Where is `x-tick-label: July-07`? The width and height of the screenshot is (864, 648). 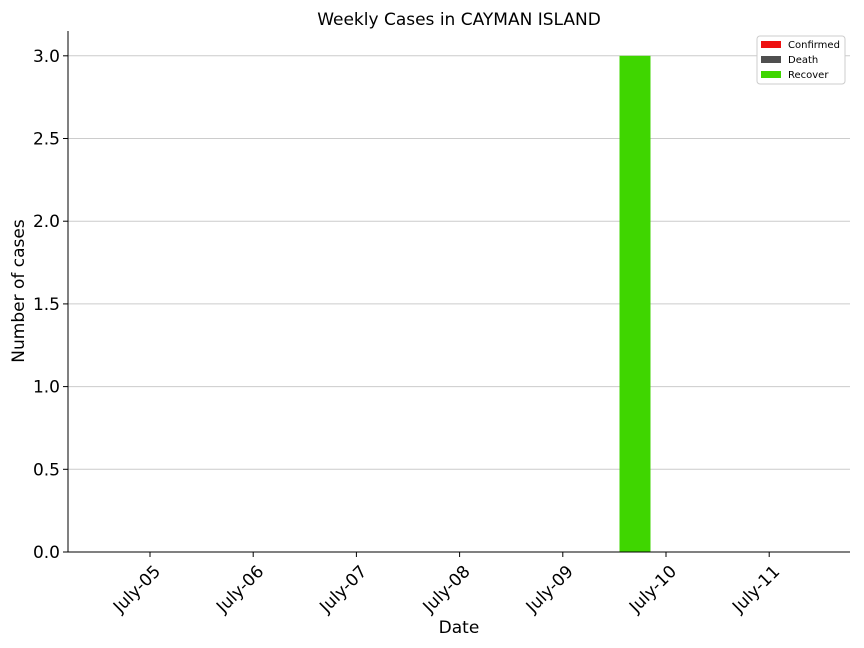
x-tick-label: July-07 is located at coordinates (343, 590).